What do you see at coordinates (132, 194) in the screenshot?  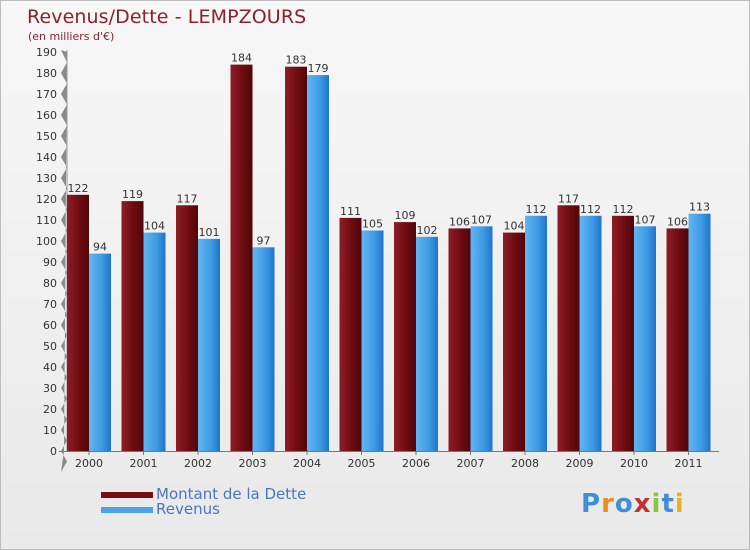 I see `data-label-debt: 119` at bounding box center [132, 194].